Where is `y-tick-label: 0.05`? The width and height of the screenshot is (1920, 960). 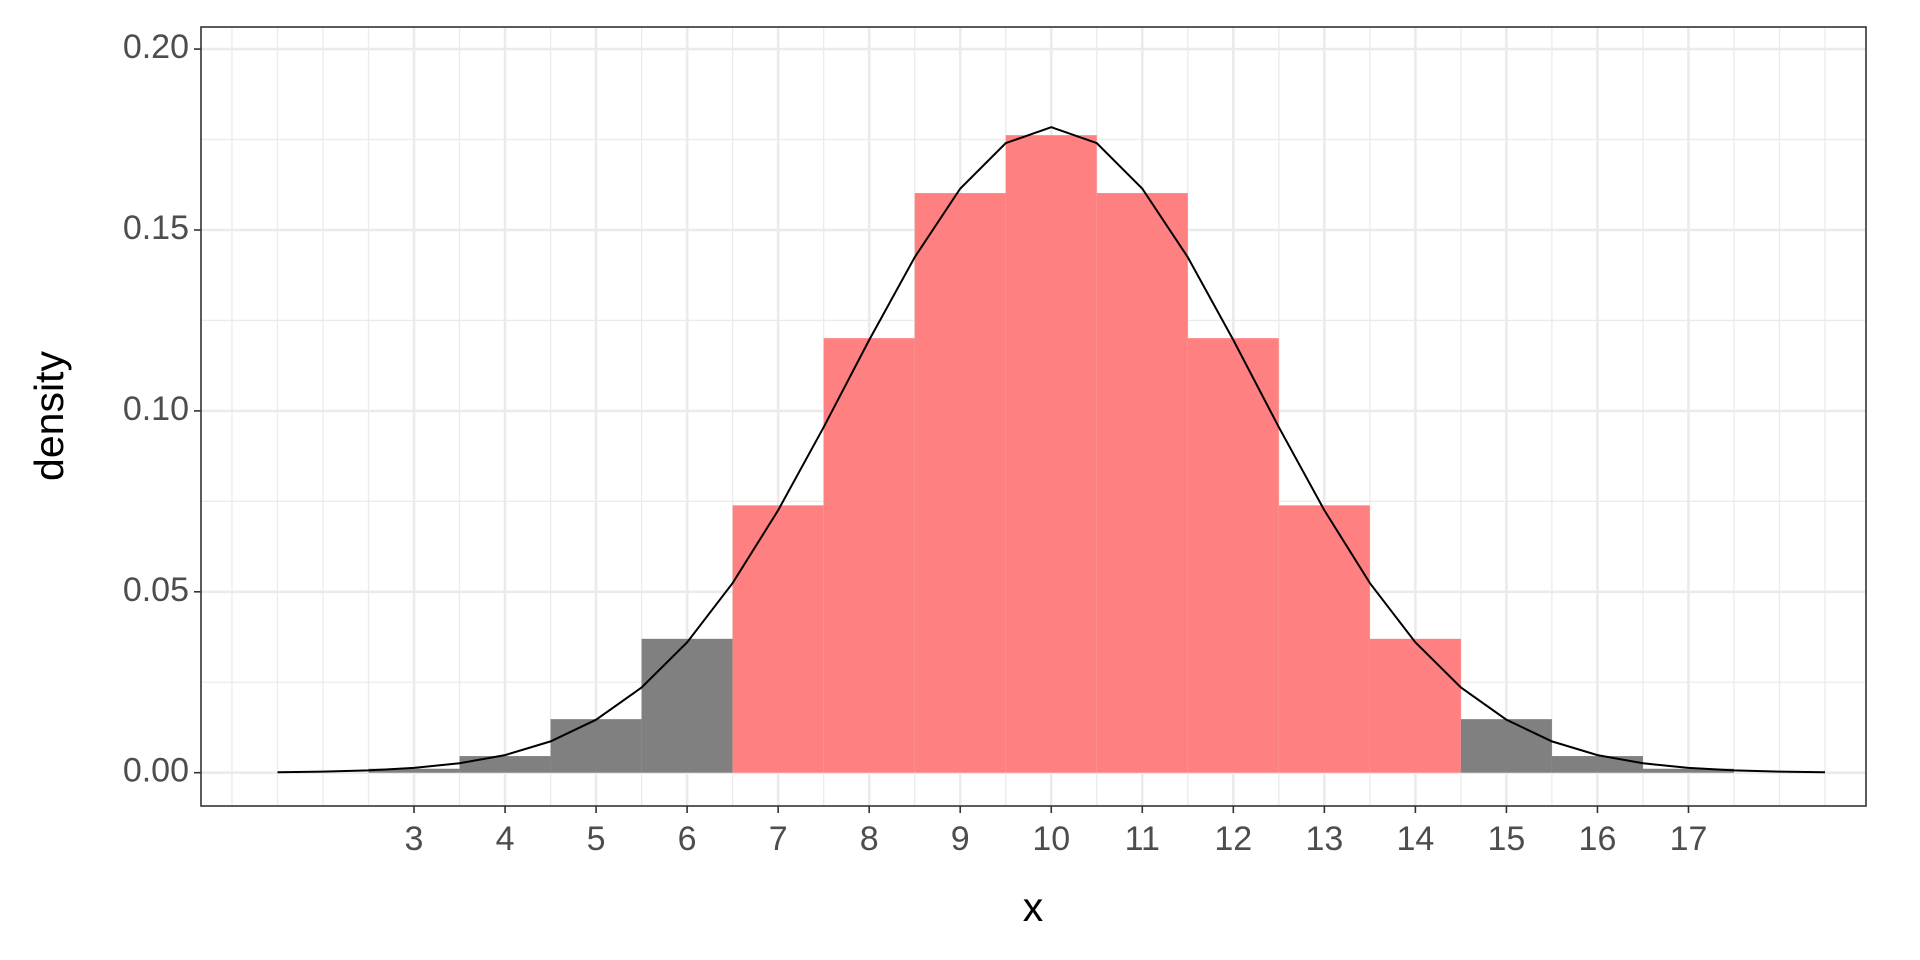 y-tick-label: 0.05 is located at coordinates (156, 590).